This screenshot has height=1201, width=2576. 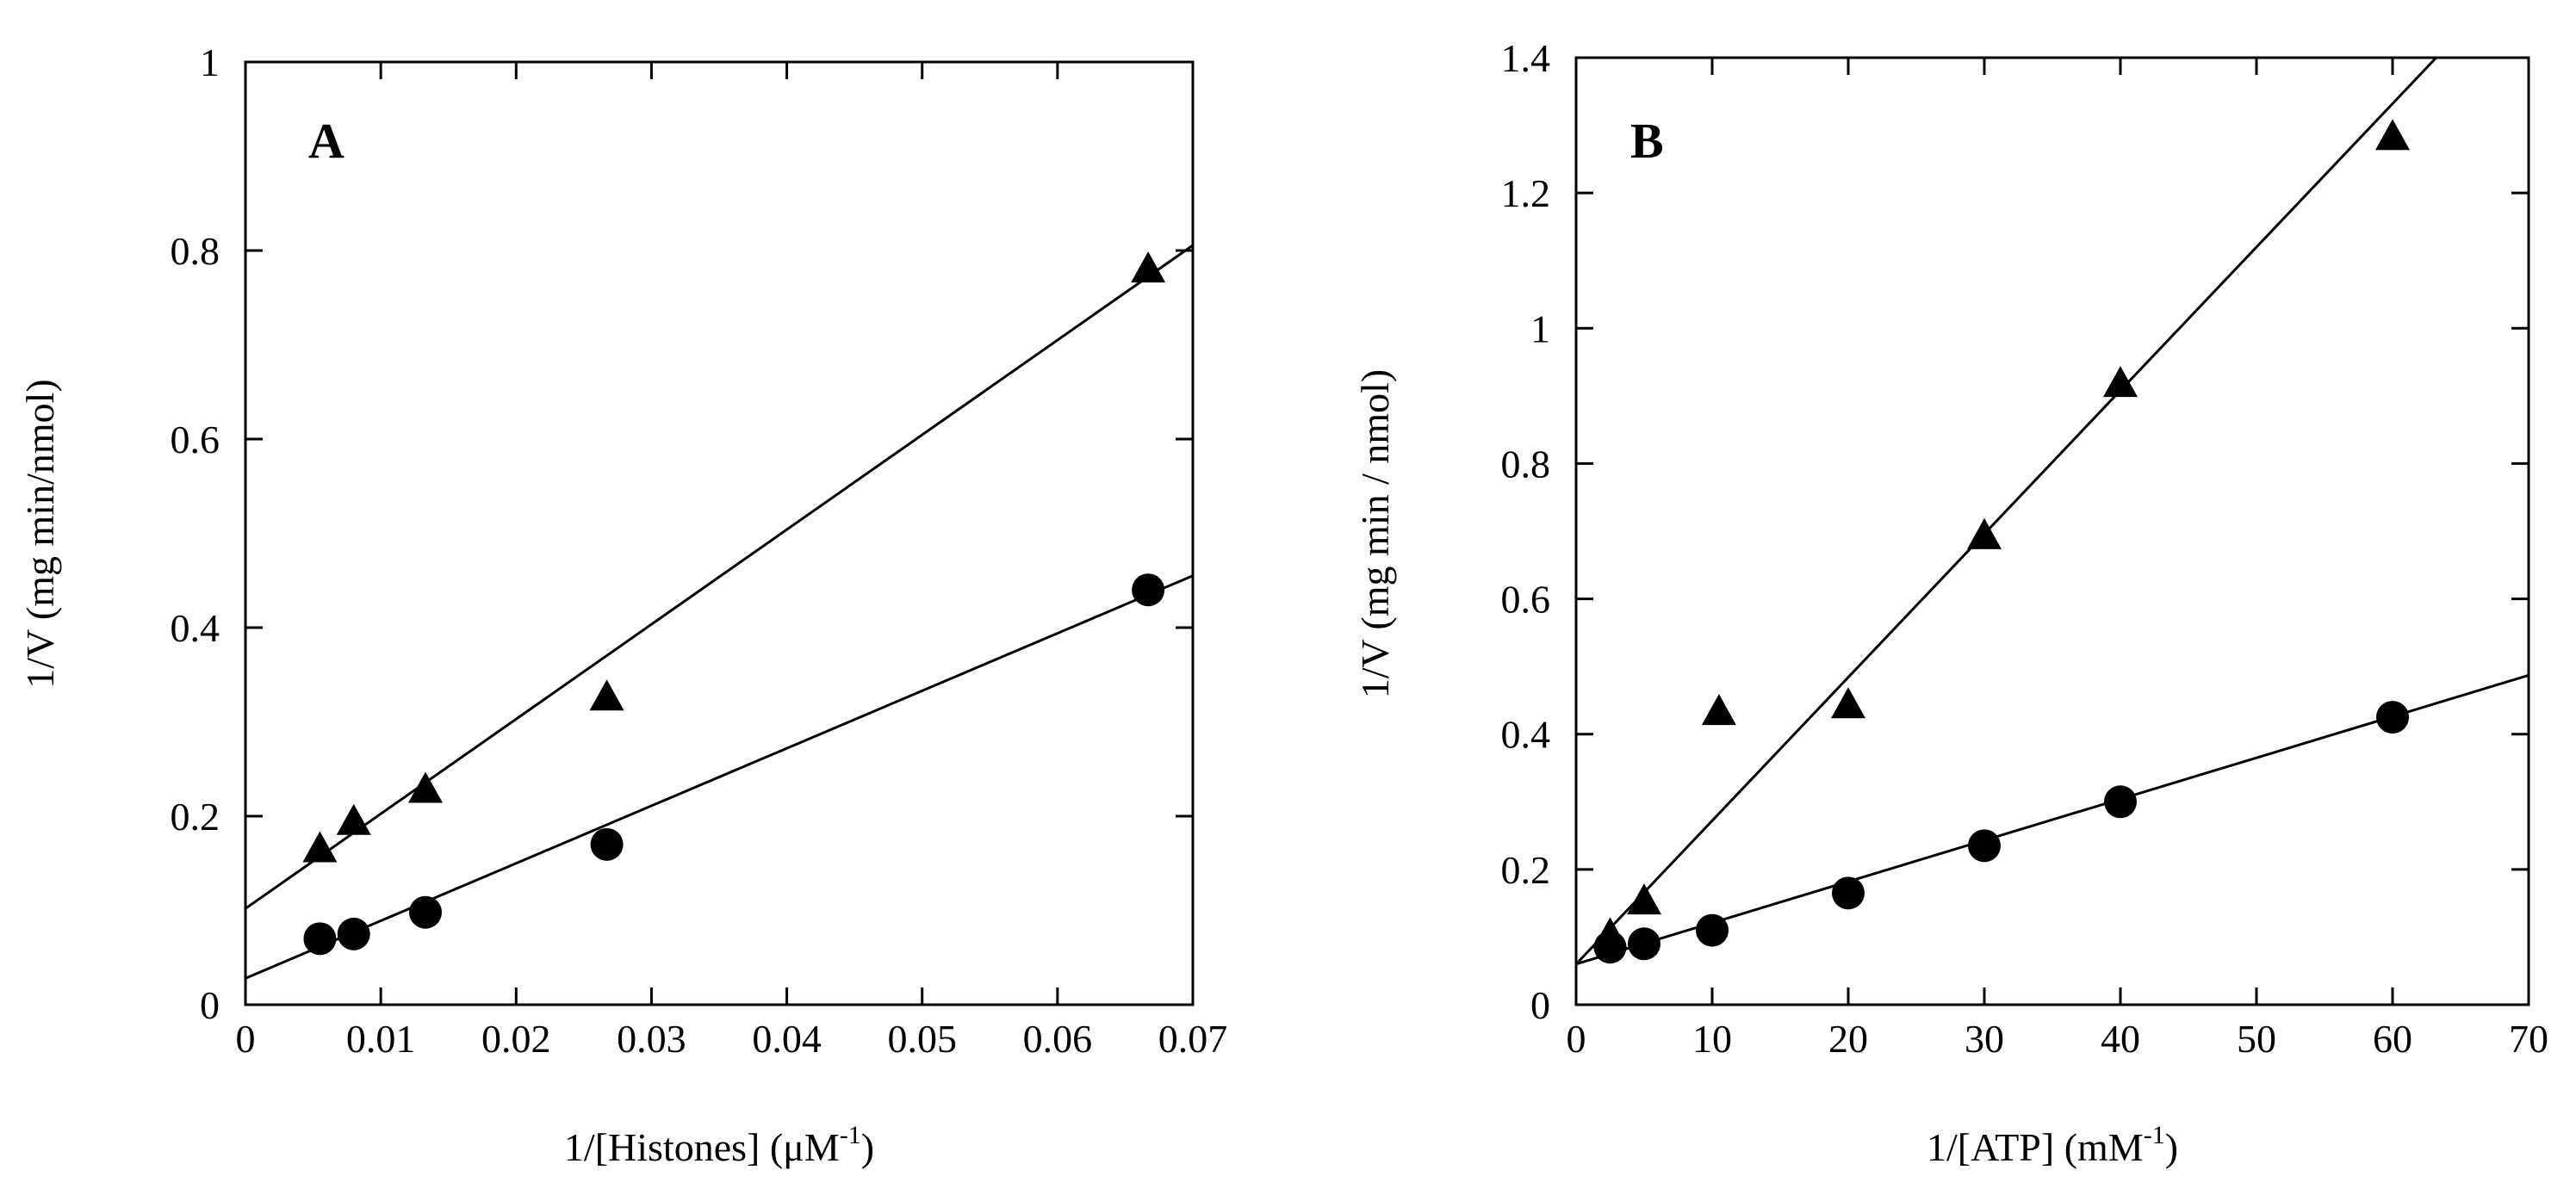 What do you see at coordinates (719, 1145) in the screenshot?
I see `panel-a-x-axis-label: 1/[Histones] (μM-1)` at bounding box center [719, 1145].